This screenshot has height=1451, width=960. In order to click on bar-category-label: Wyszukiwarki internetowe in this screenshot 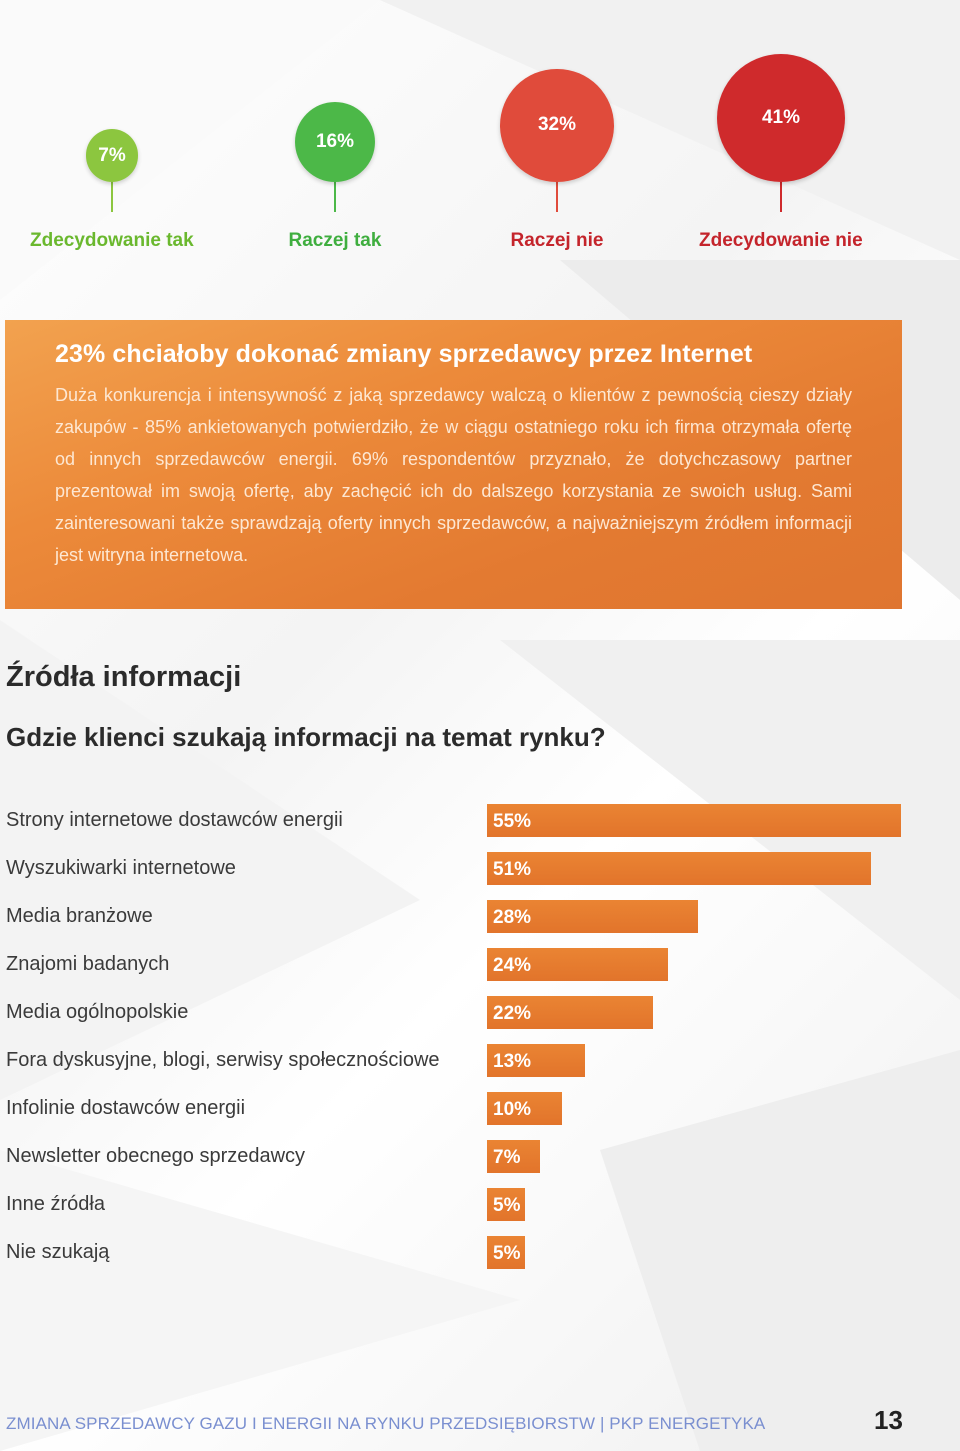, I will do `click(121, 868)`.